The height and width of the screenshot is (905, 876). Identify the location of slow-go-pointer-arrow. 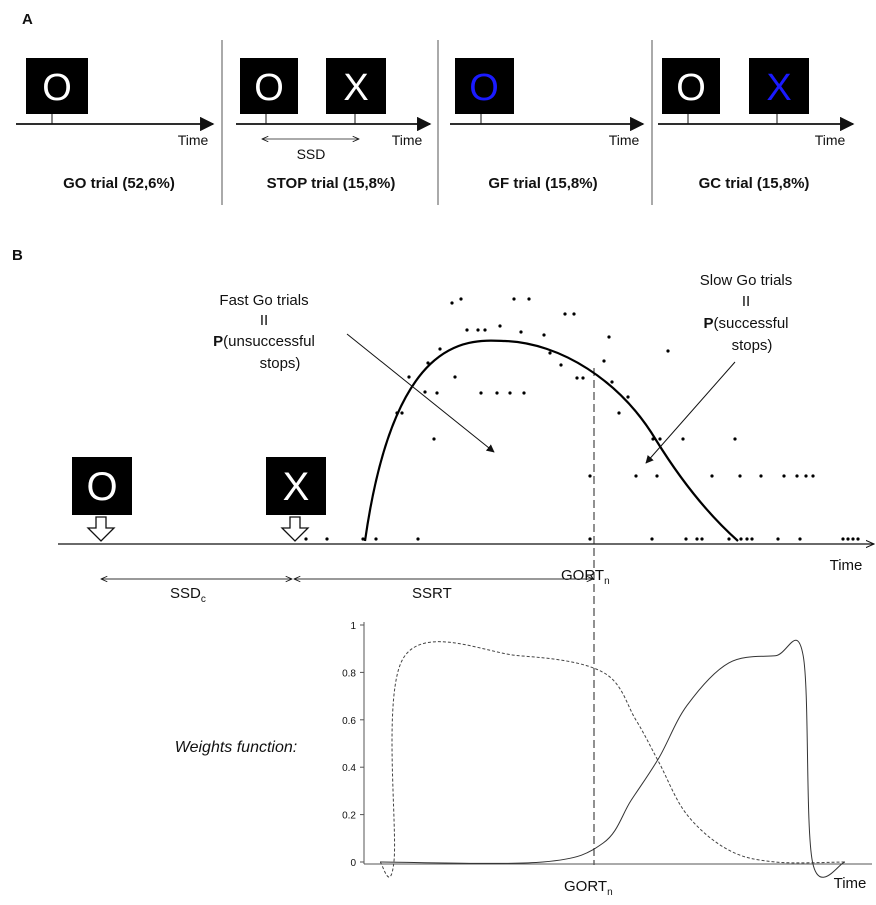
(690, 412).